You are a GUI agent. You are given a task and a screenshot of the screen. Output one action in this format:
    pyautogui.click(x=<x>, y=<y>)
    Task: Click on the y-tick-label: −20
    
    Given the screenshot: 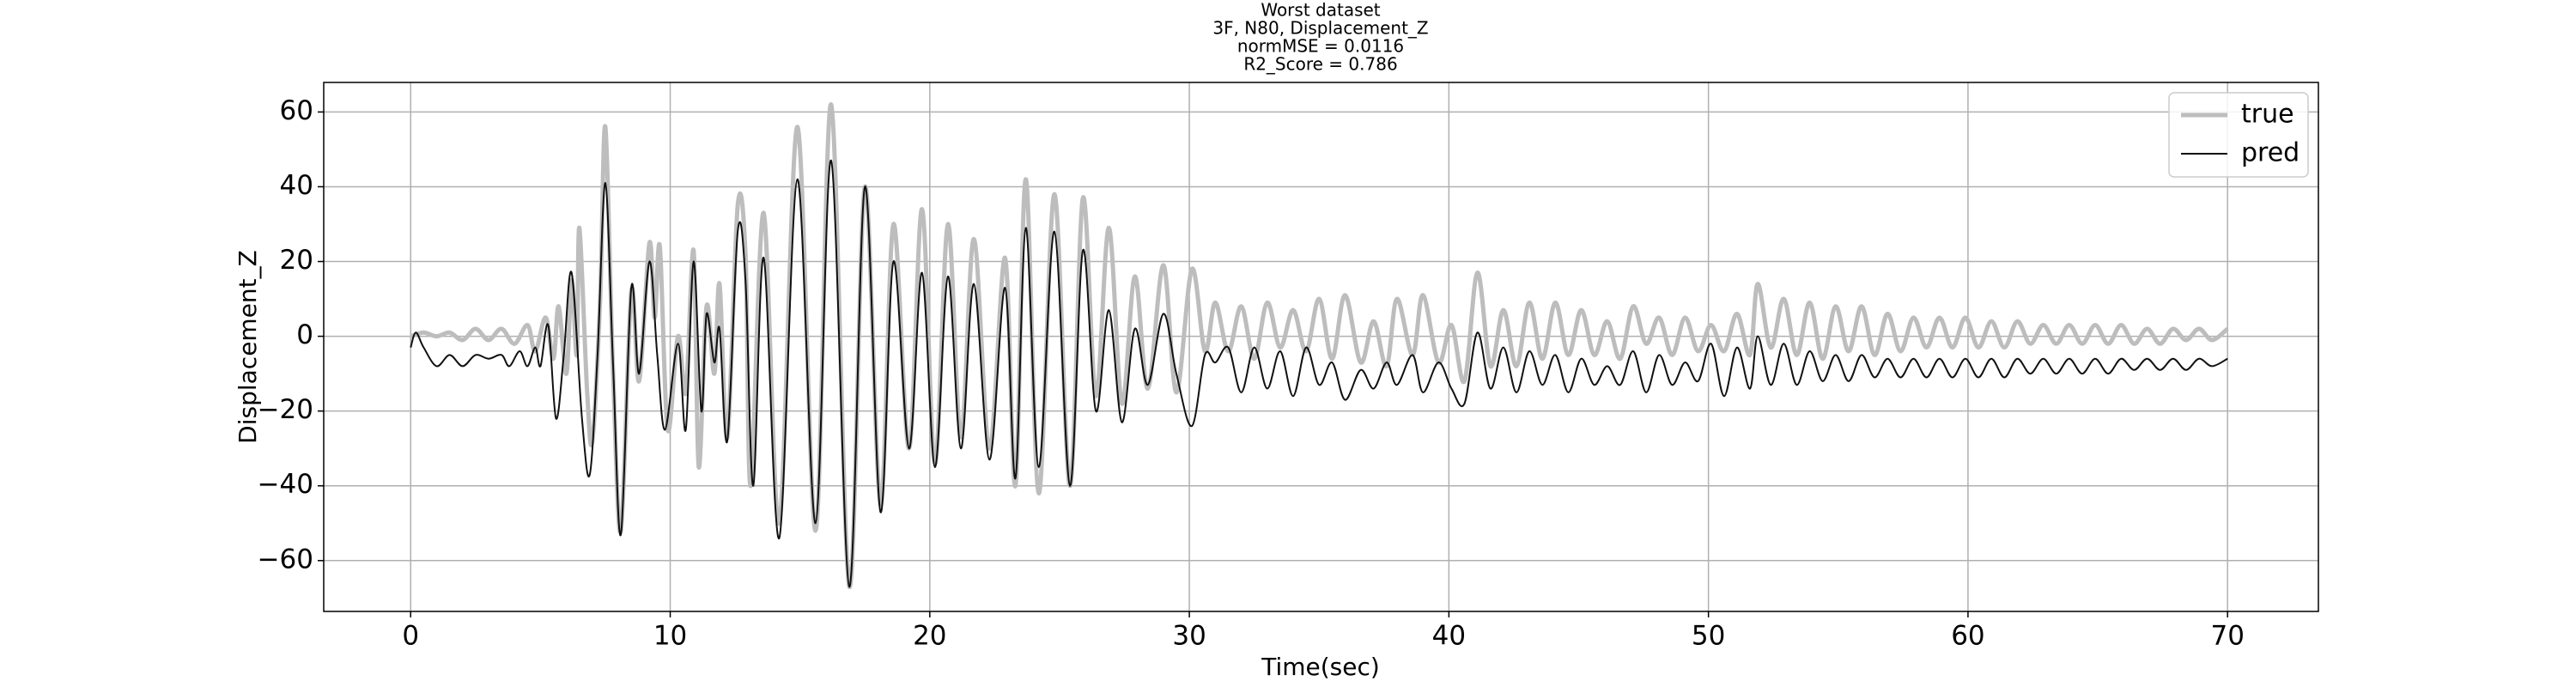 What is the action you would take?
    pyautogui.click(x=285, y=409)
    